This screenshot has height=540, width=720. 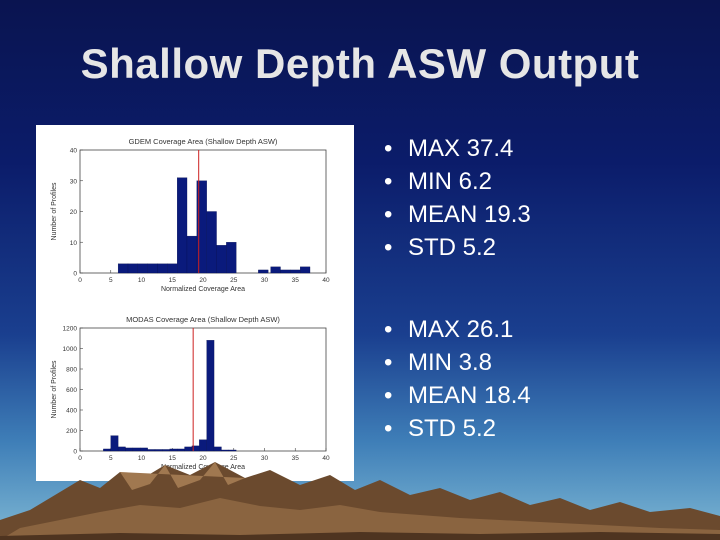 What do you see at coordinates (70, 329) in the screenshot?
I see `y-tick-label: 1200` at bounding box center [70, 329].